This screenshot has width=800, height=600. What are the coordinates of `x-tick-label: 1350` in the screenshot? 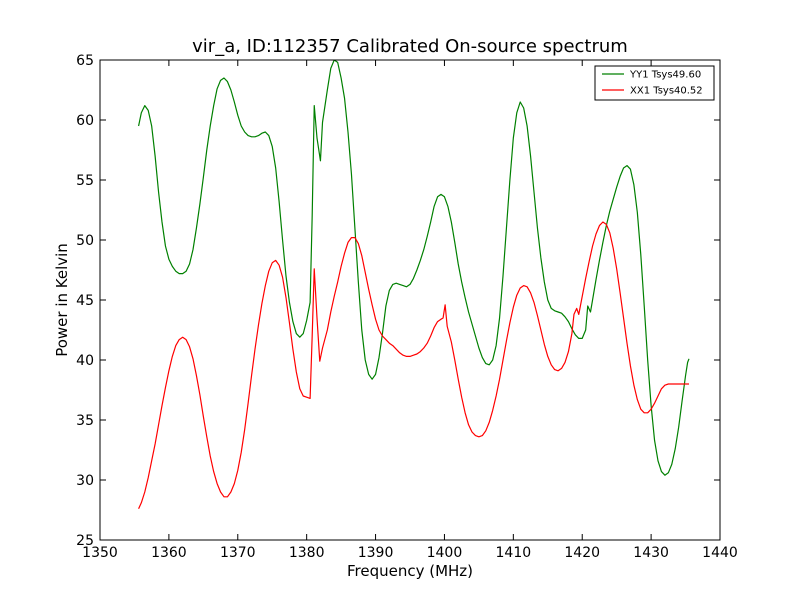 It's located at (100, 553).